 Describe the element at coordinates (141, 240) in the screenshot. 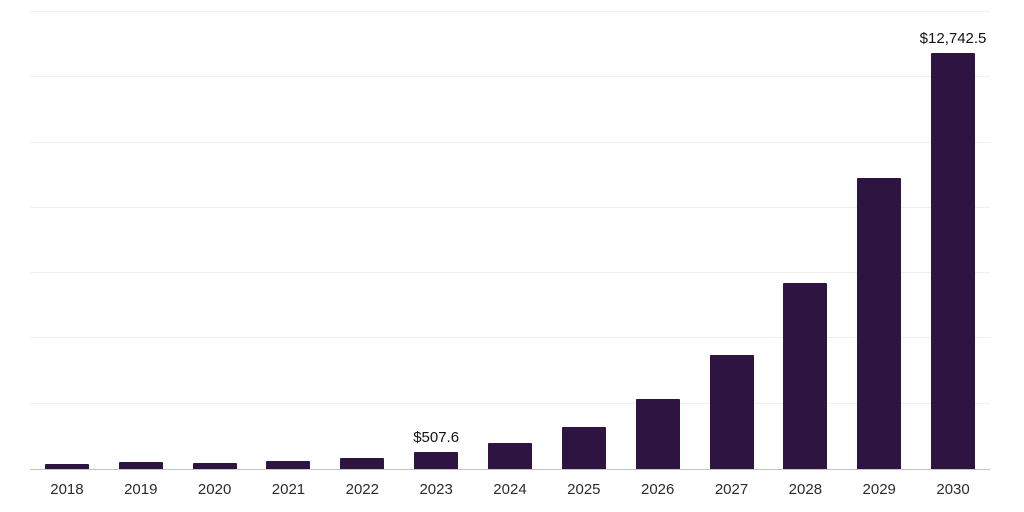

I see `bar-column-2019` at that location.